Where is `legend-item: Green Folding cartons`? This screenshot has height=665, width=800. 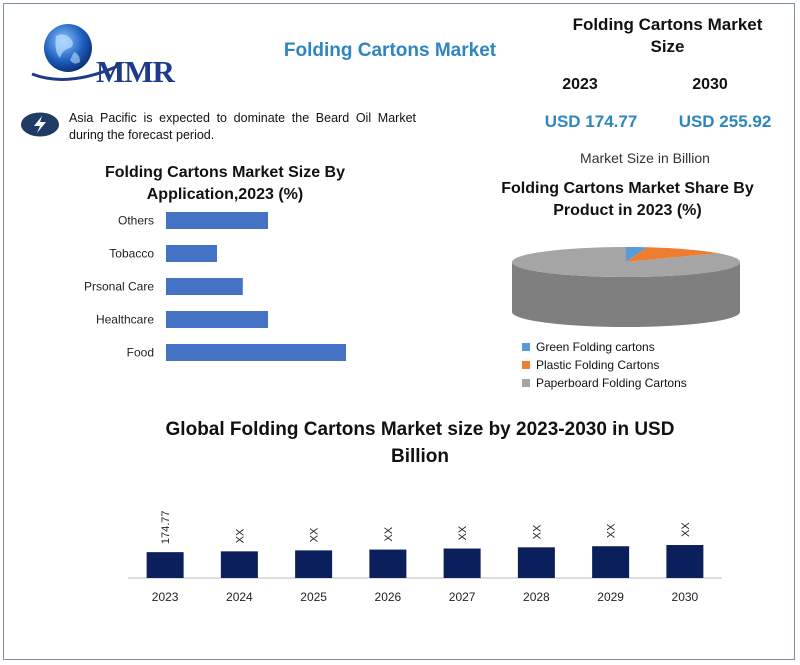 legend-item: Green Folding cartons is located at coordinates (604, 347).